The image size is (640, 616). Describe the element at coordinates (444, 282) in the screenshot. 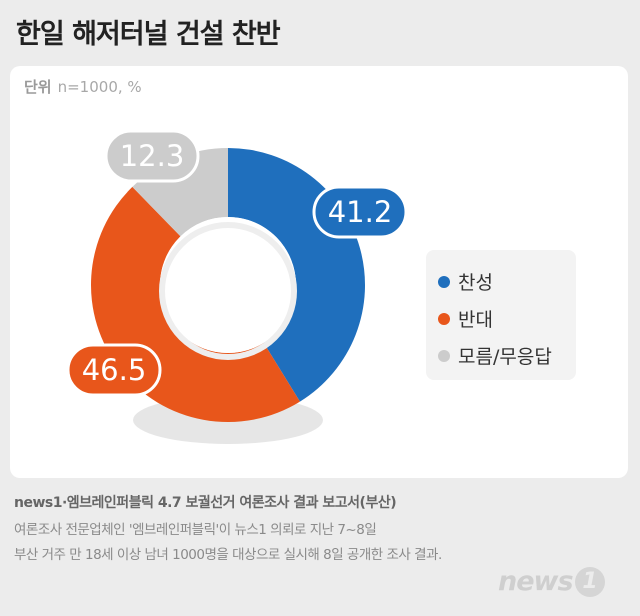

I see `legend-dot-yes` at that location.